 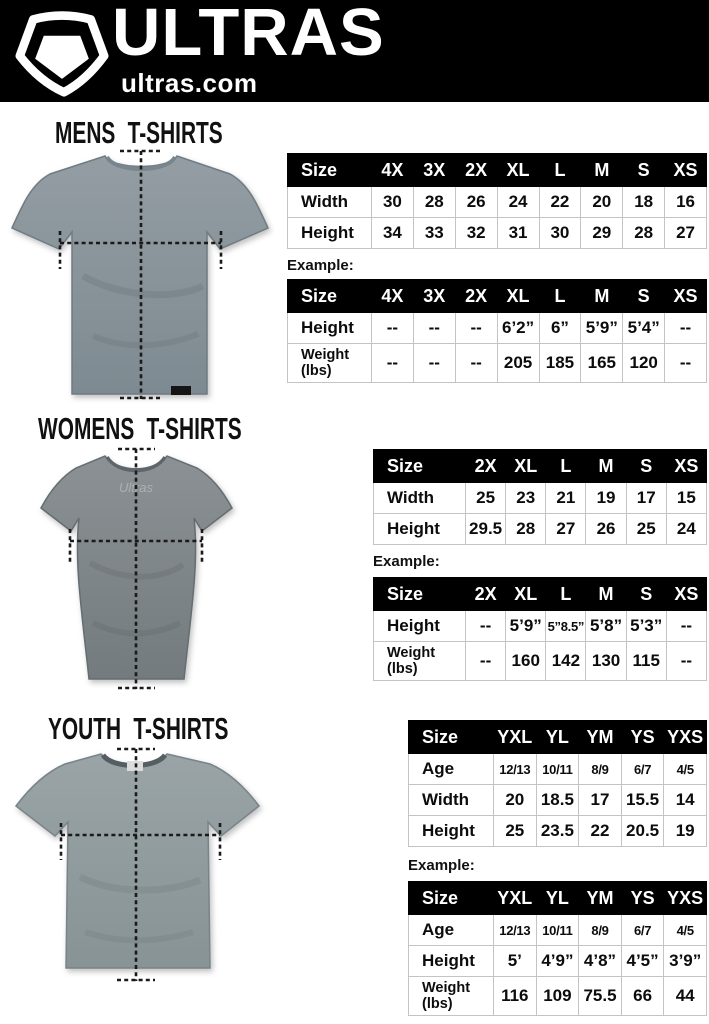 What do you see at coordinates (526, 661) in the screenshot?
I see `cell-value: 160` at bounding box center [526, 661].